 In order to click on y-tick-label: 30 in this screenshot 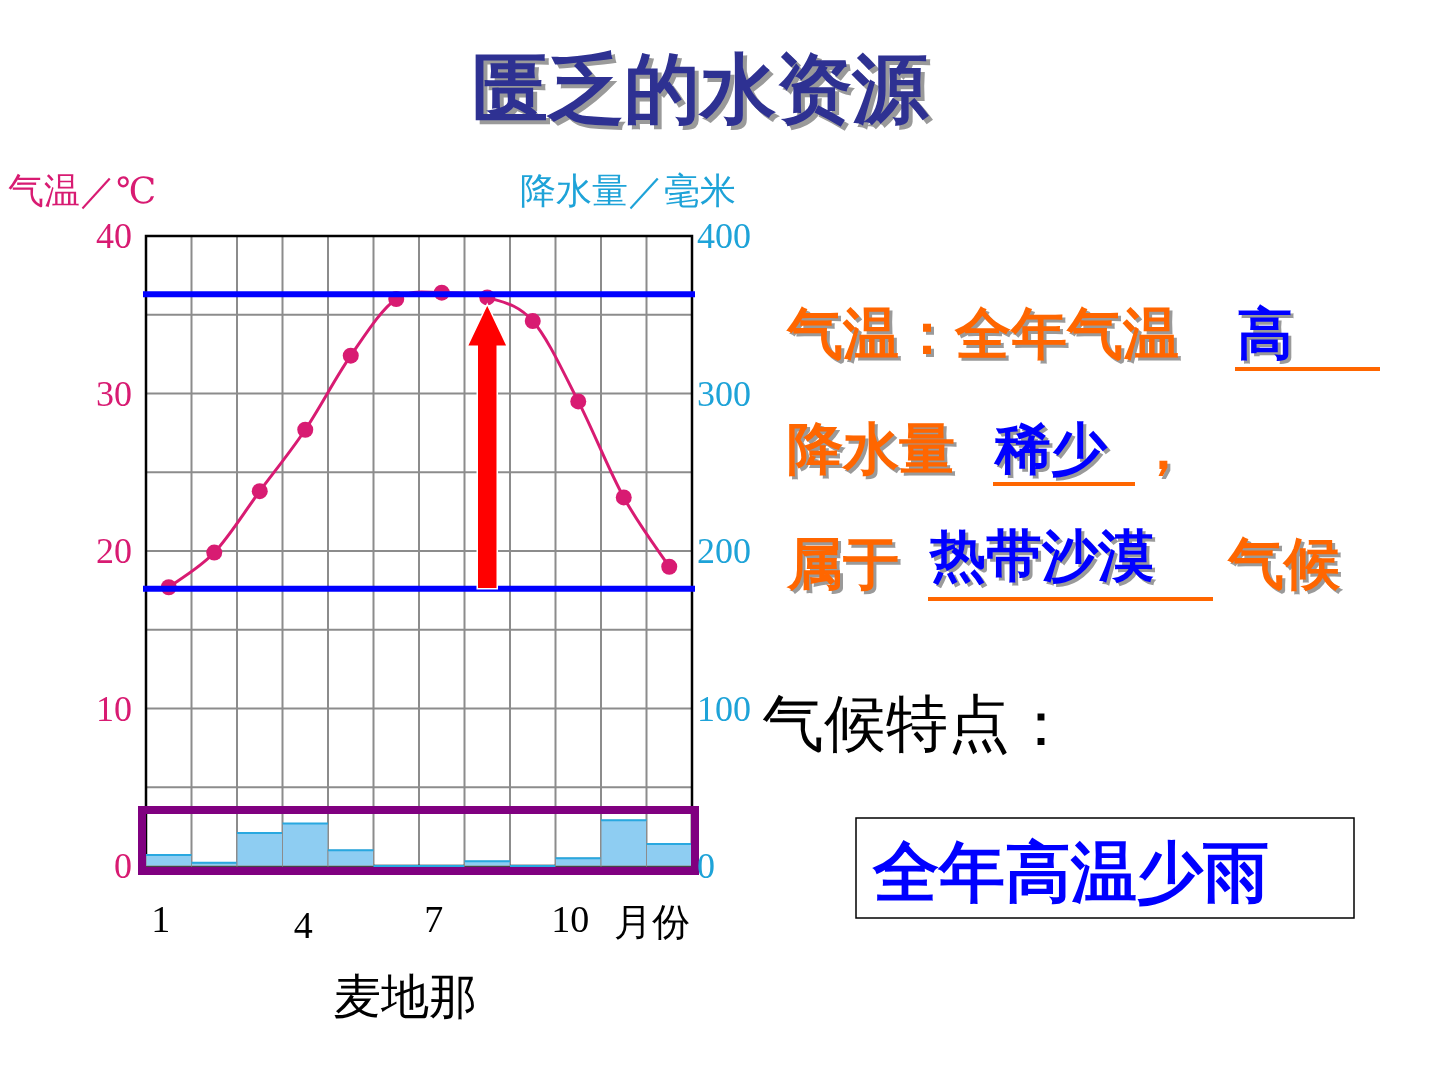, I will do `click(114, 393)`.